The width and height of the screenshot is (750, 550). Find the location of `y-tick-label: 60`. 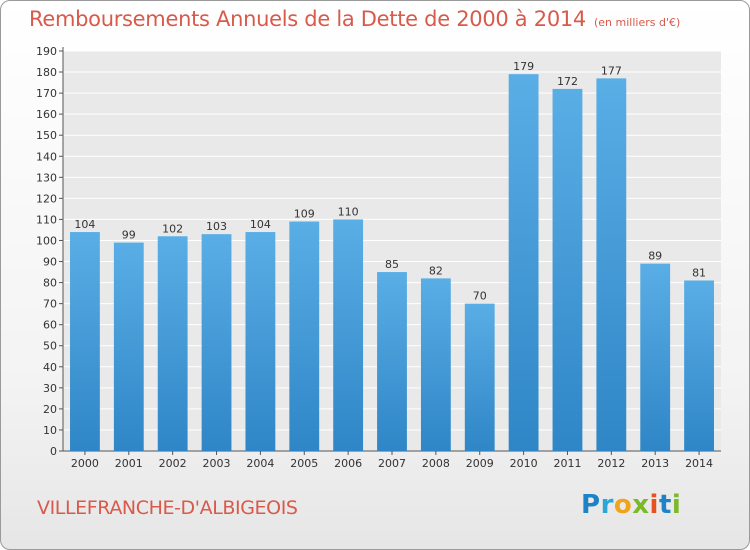

y-tick-label: 60 is located at coordinates (50, 325).